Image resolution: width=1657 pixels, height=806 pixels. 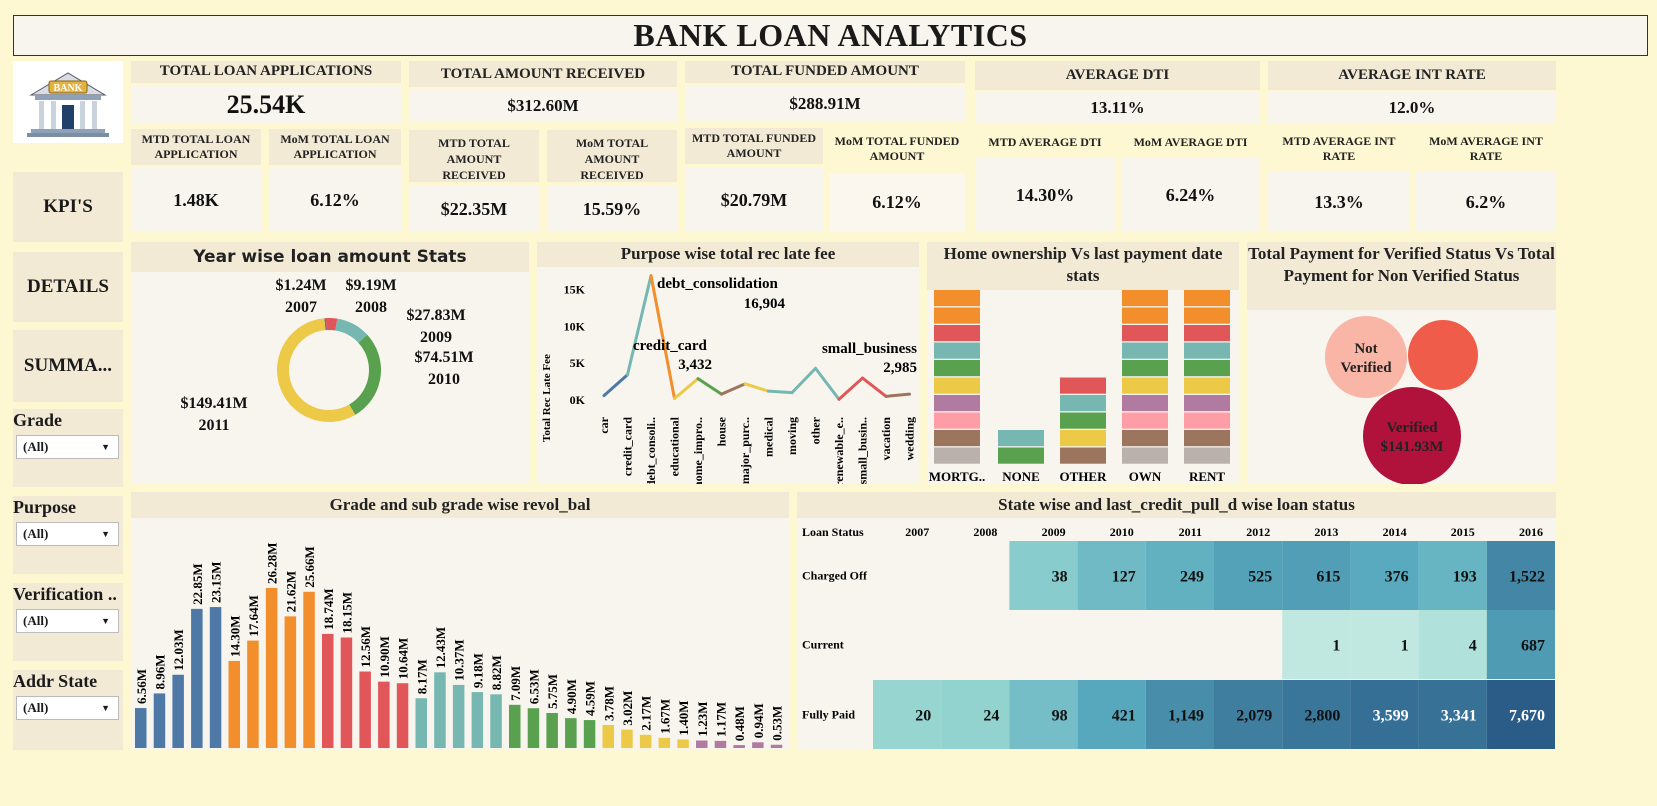 I want to click on revol-bar-label: 12.56M, so click(x=365, y=647).